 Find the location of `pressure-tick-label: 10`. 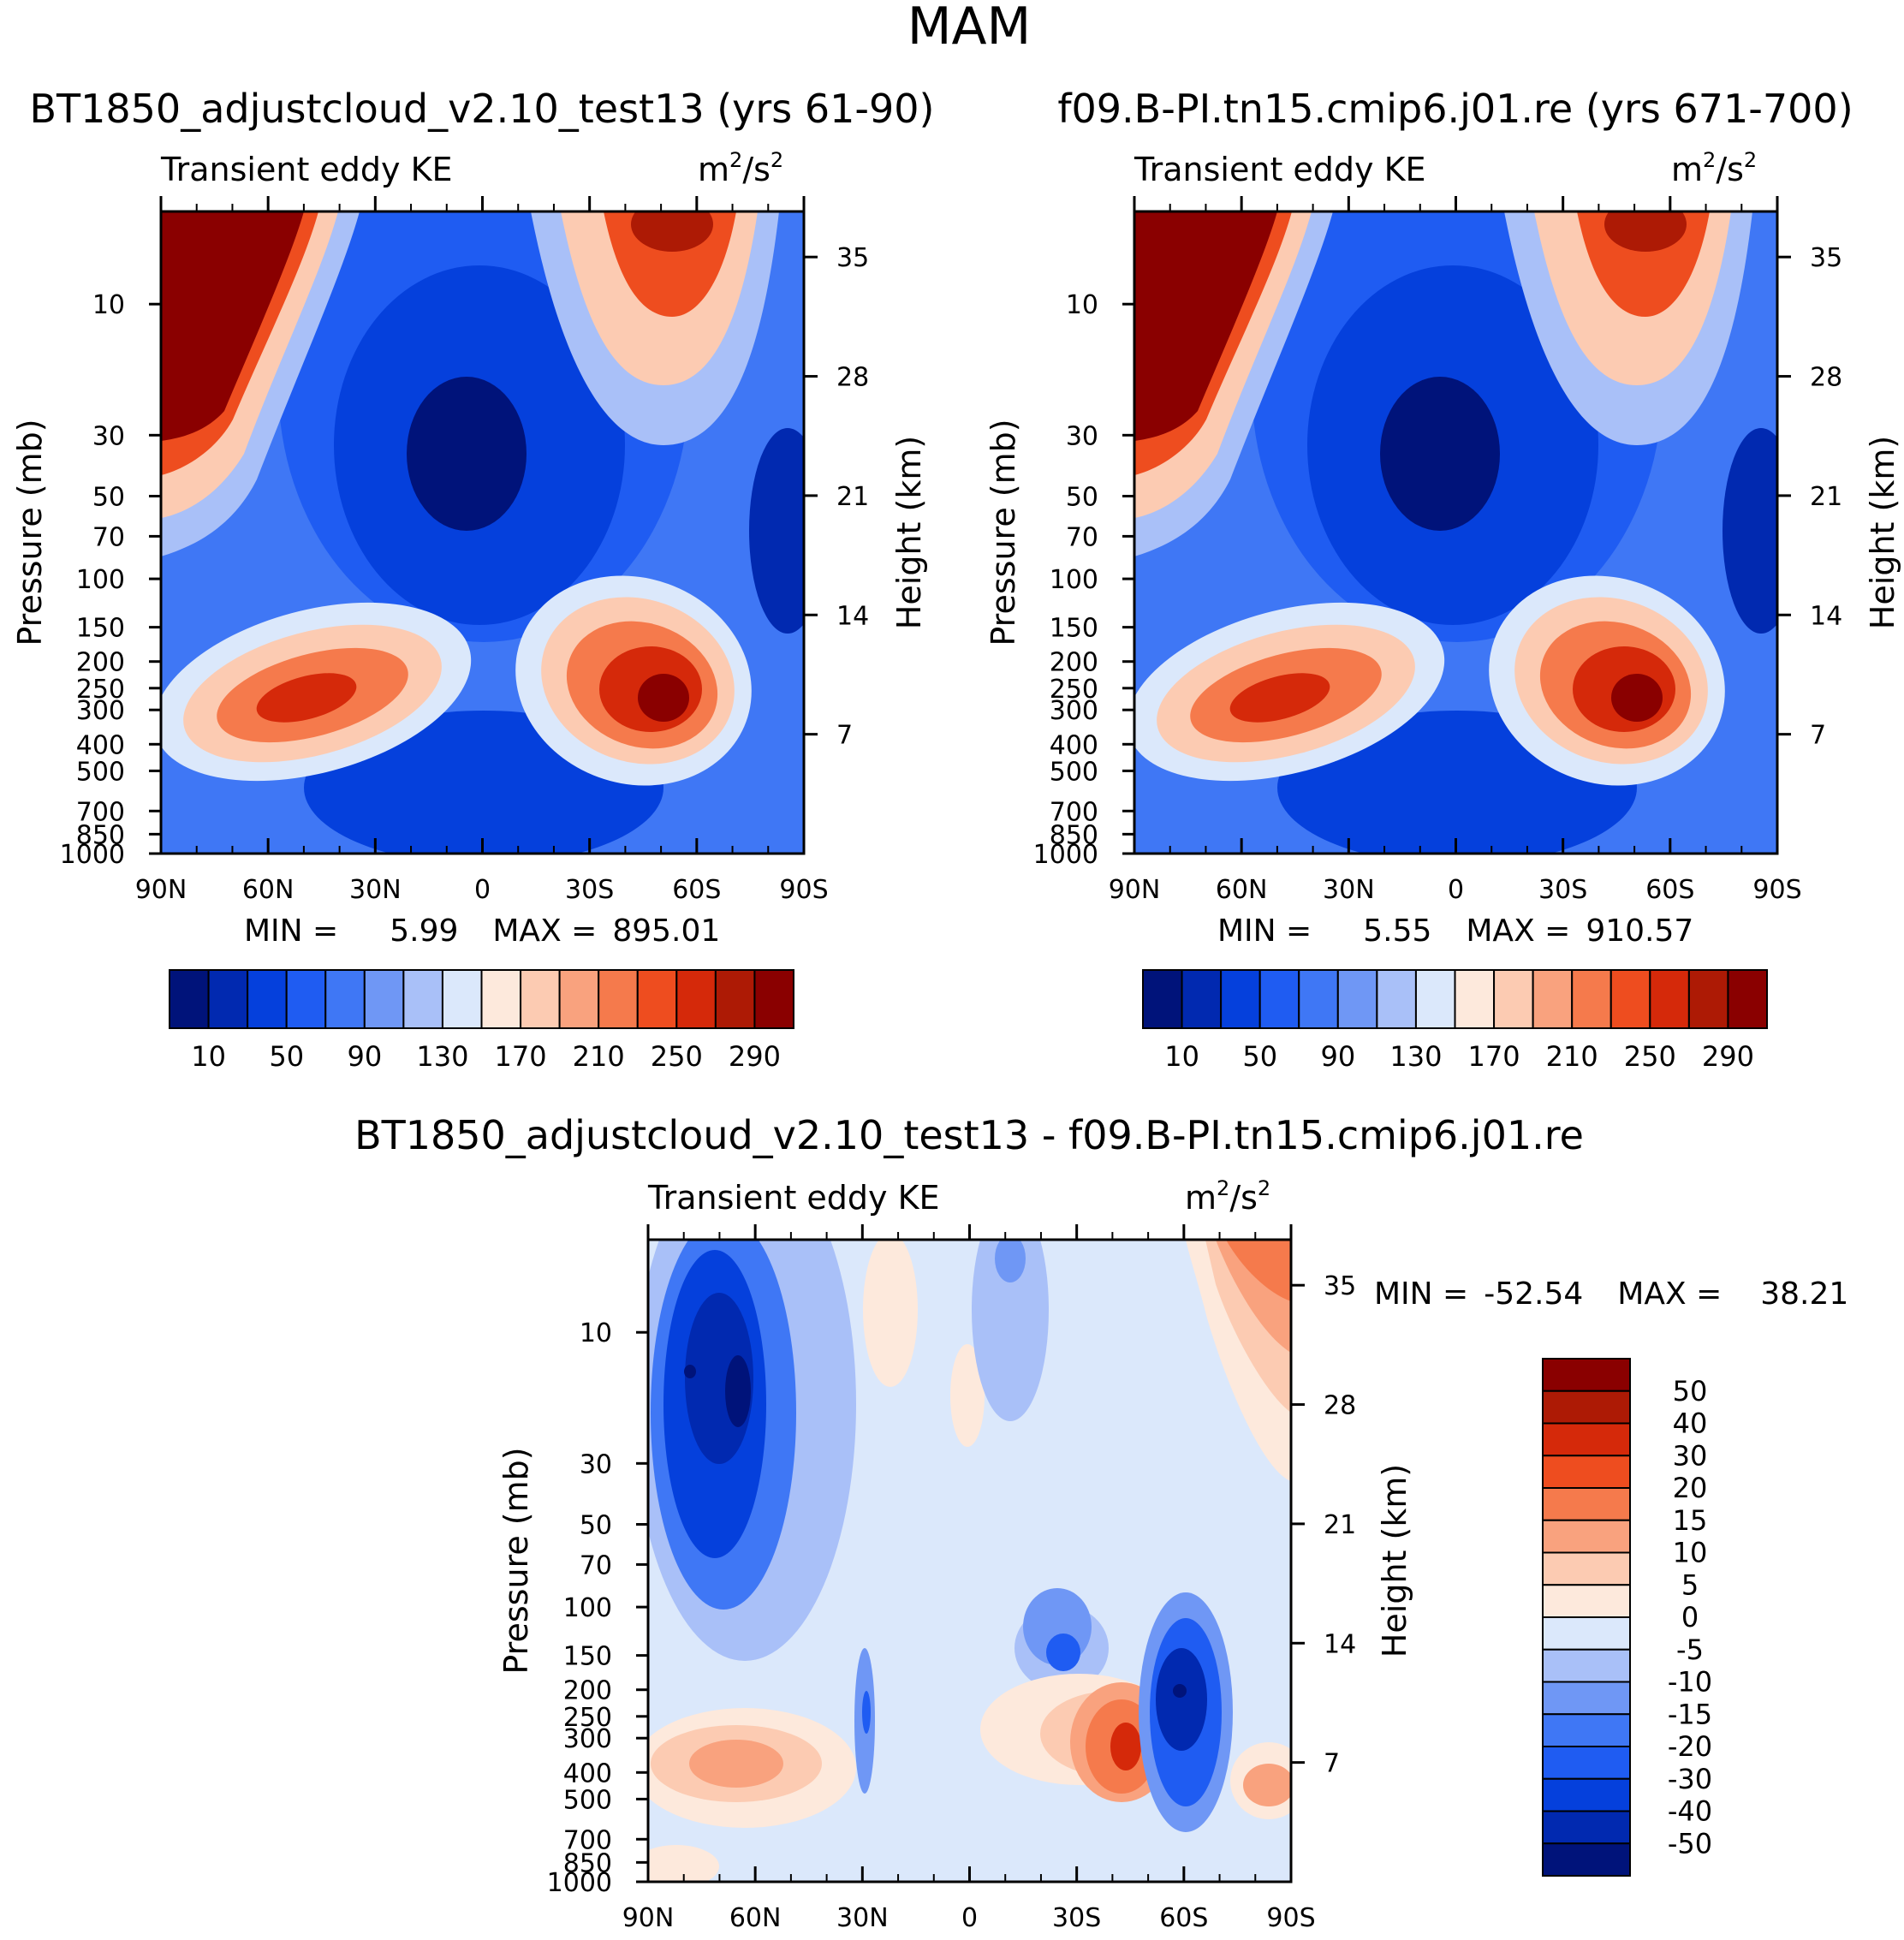

pressure-tick-label: 10 is located at coordinates (596, 1333).